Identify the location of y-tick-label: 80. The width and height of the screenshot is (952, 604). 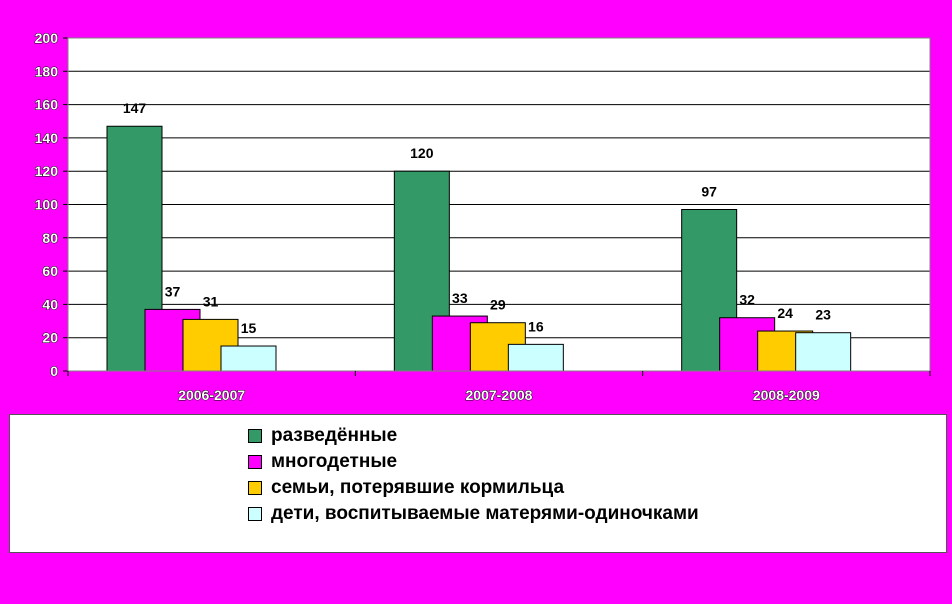
(50, 238).